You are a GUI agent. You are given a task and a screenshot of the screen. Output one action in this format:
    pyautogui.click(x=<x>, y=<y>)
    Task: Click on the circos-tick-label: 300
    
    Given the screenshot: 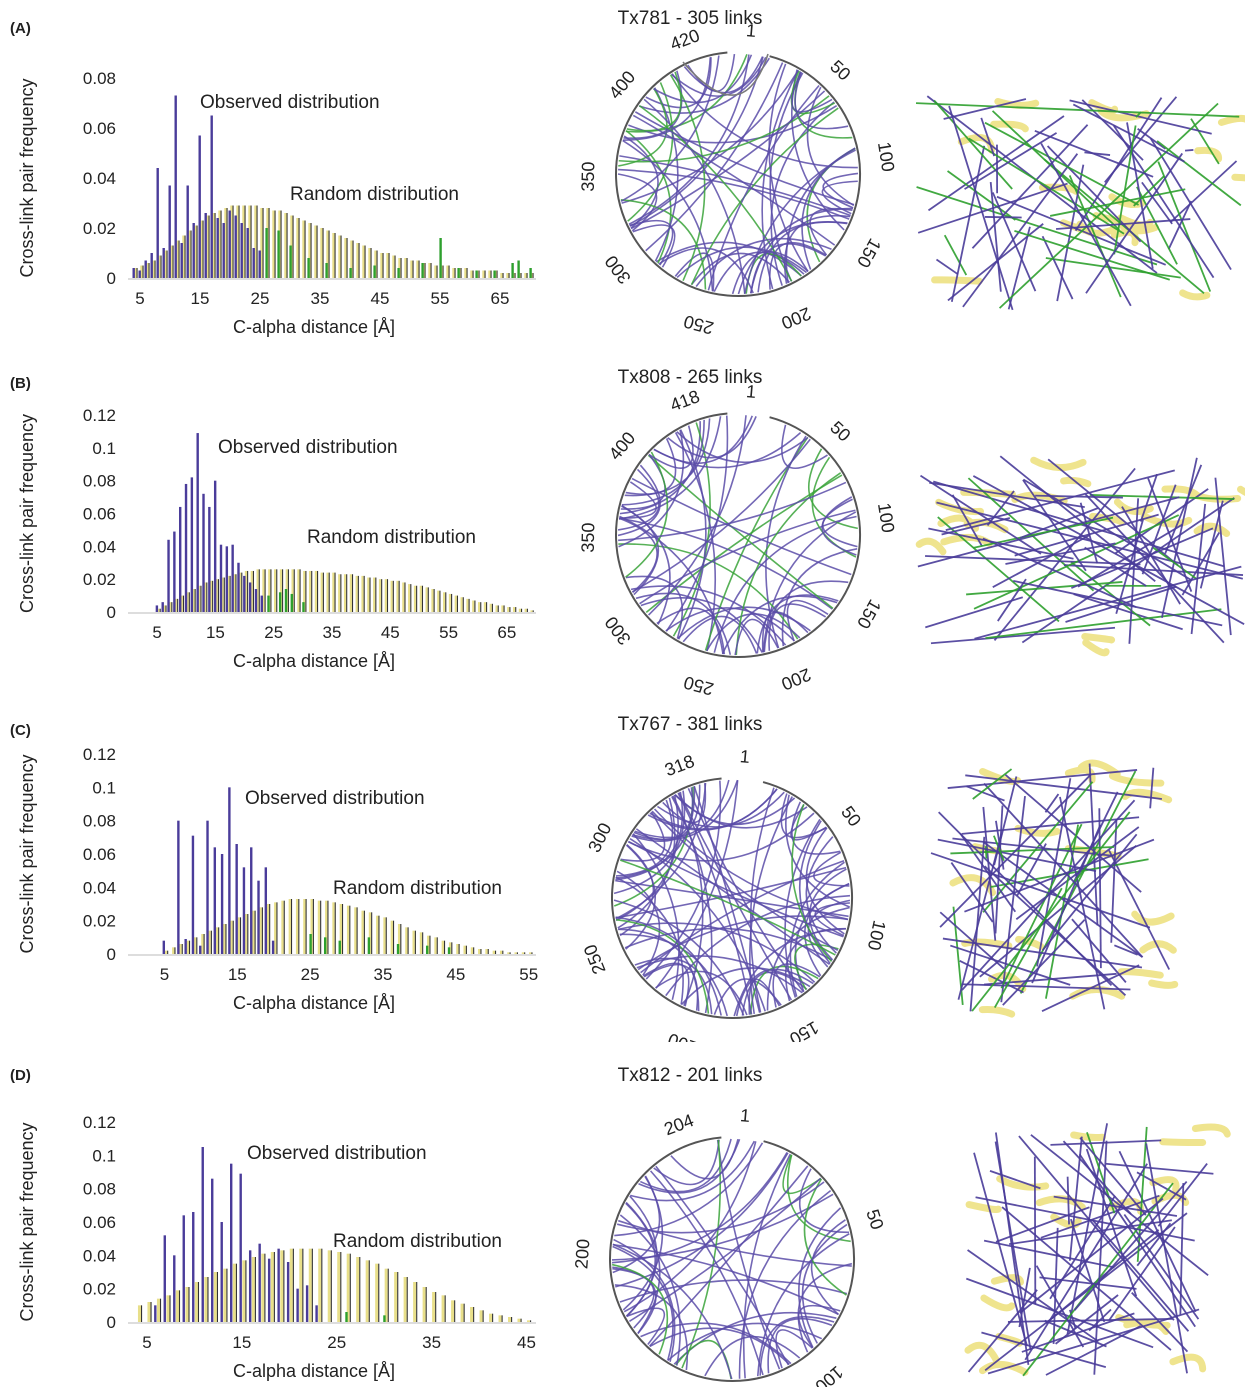 What is the action you would take?
    pyautogui.click(x=618, y=270)
    